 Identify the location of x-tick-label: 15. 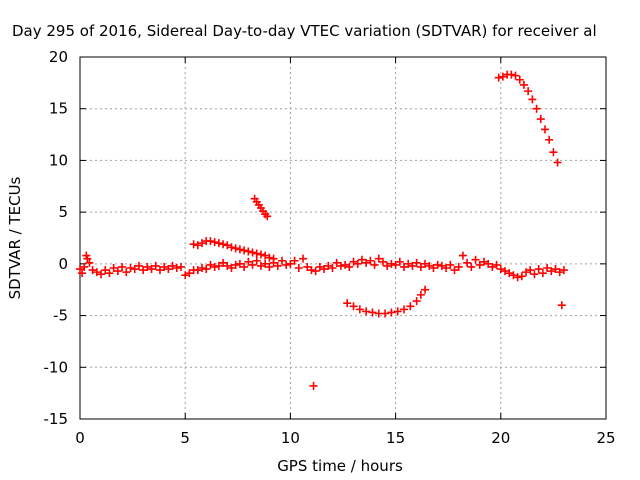
(395, 438).